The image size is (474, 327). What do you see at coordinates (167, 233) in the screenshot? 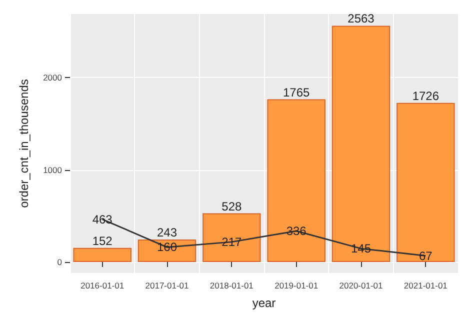
I see `data-label: 243` at bounding box center [167, 233].